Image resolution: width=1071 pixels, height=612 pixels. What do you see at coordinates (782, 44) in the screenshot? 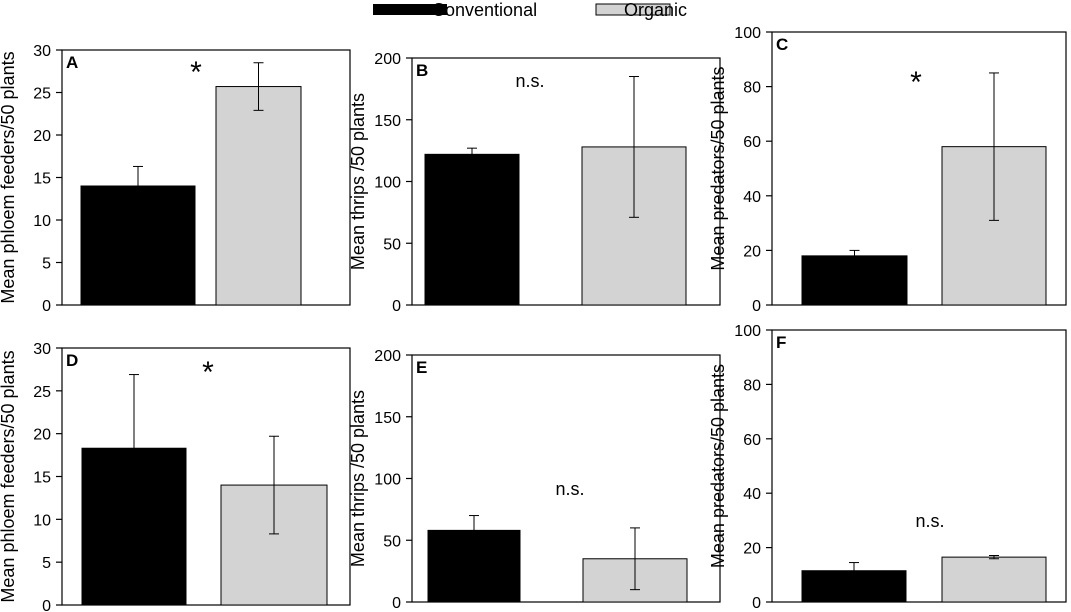
I see `panel-label: C` at bounding box center [782, 44].